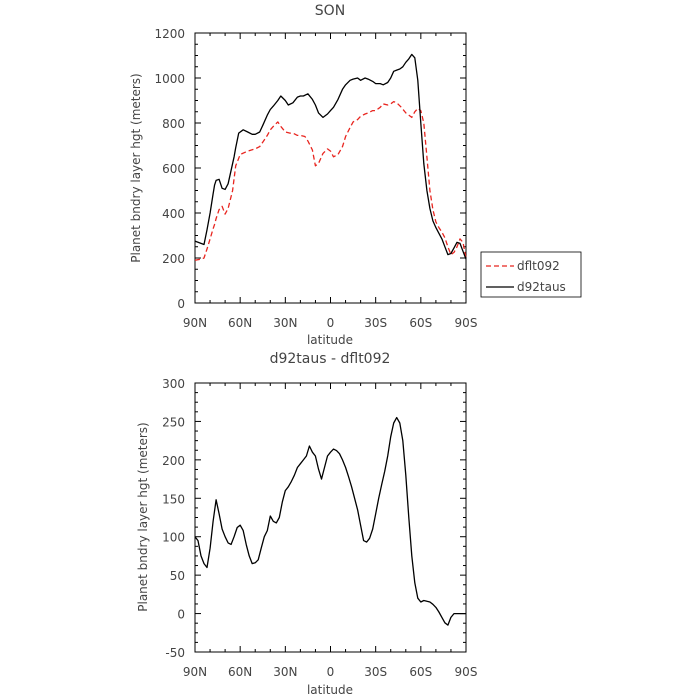 The image size is (700, 700). What do you see at coordinates (173, 214) in the screenshot?
I see `top-y-tick-label: 400` at bounding box center [173, 214].